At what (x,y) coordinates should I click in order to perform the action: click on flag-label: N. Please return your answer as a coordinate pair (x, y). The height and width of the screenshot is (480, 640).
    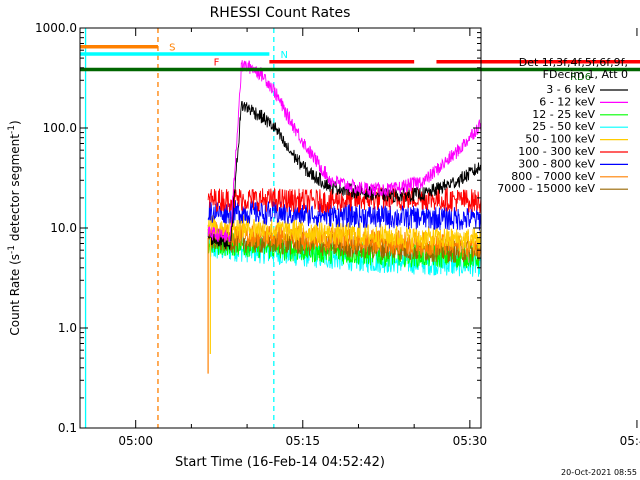
    Looking at the image, I should click on (284, 55).